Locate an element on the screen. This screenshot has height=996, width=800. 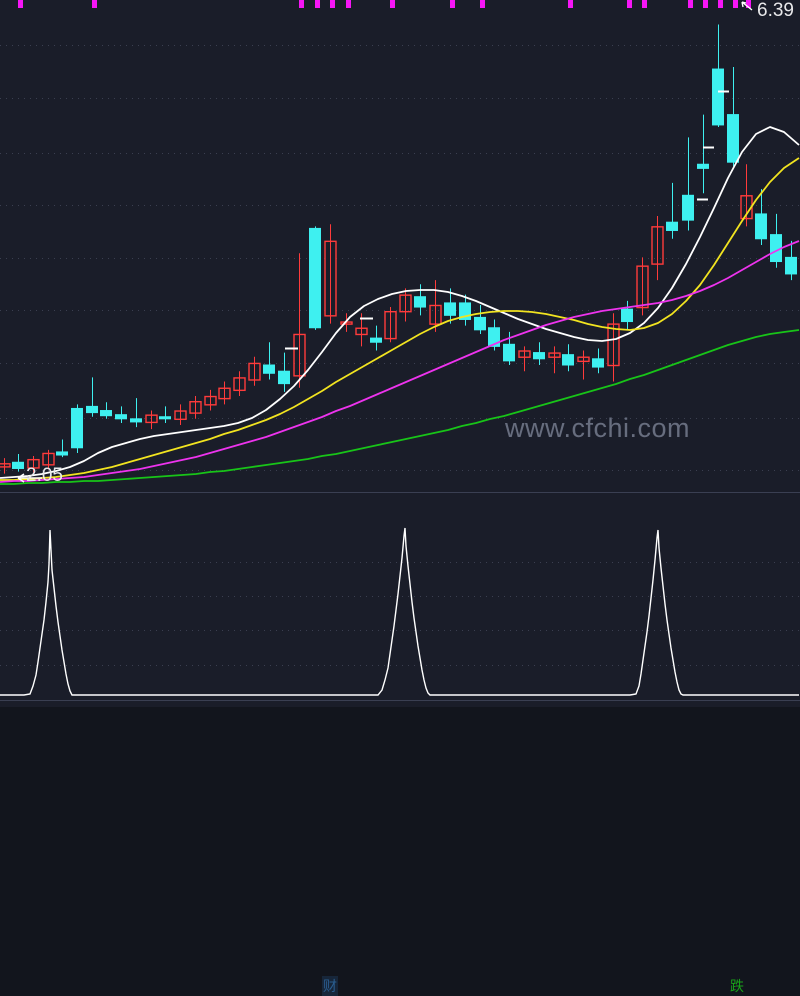
bottom-fill is located at coordinates (400, 704).